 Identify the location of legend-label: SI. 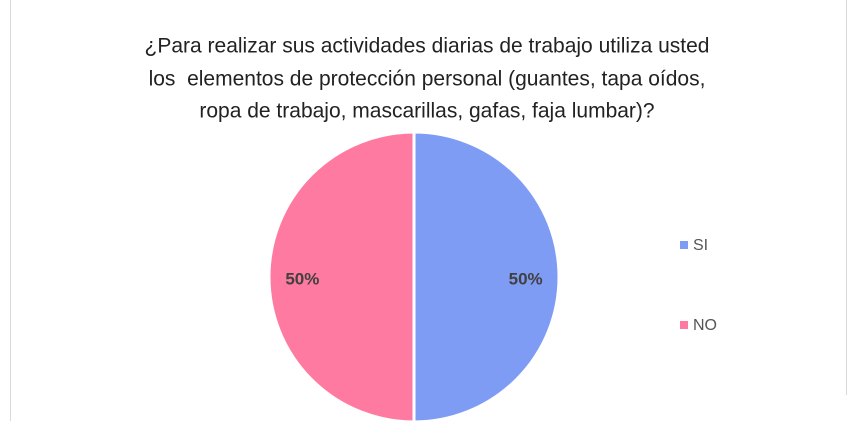
(700, 245).